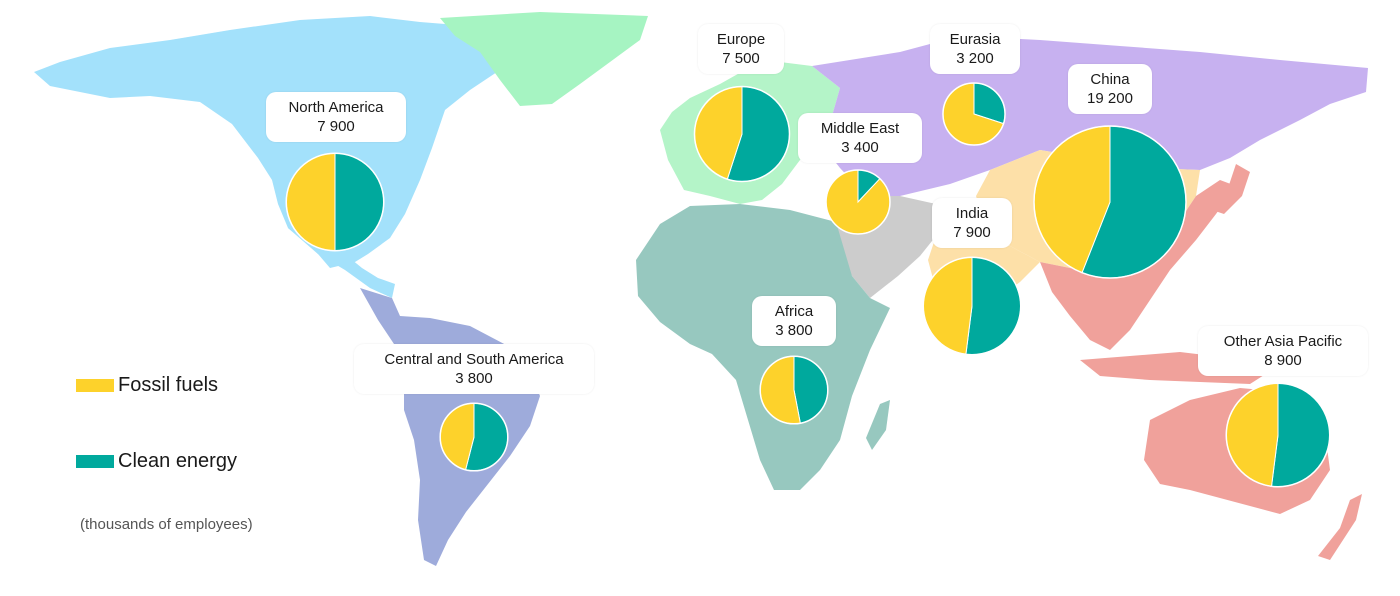 The width and height of the screenshot is (1400, 596). I want to click on region-name: Eurasia, so click(975, 39).